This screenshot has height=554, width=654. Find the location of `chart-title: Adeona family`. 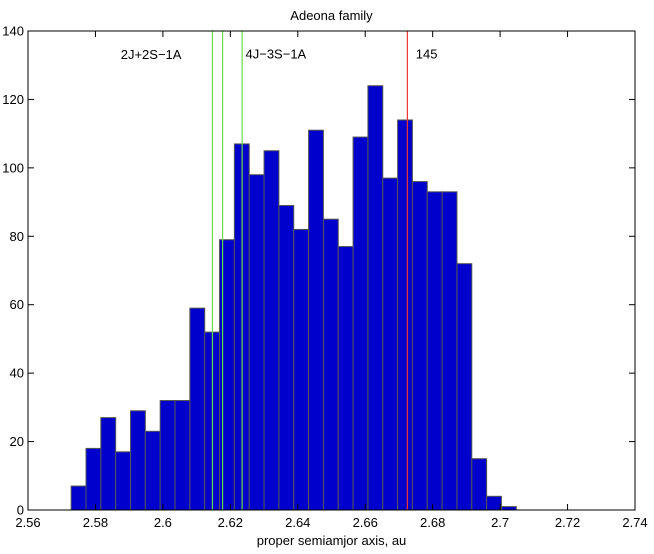

chart-title: Adeona family is located at coordinates (331, 15).